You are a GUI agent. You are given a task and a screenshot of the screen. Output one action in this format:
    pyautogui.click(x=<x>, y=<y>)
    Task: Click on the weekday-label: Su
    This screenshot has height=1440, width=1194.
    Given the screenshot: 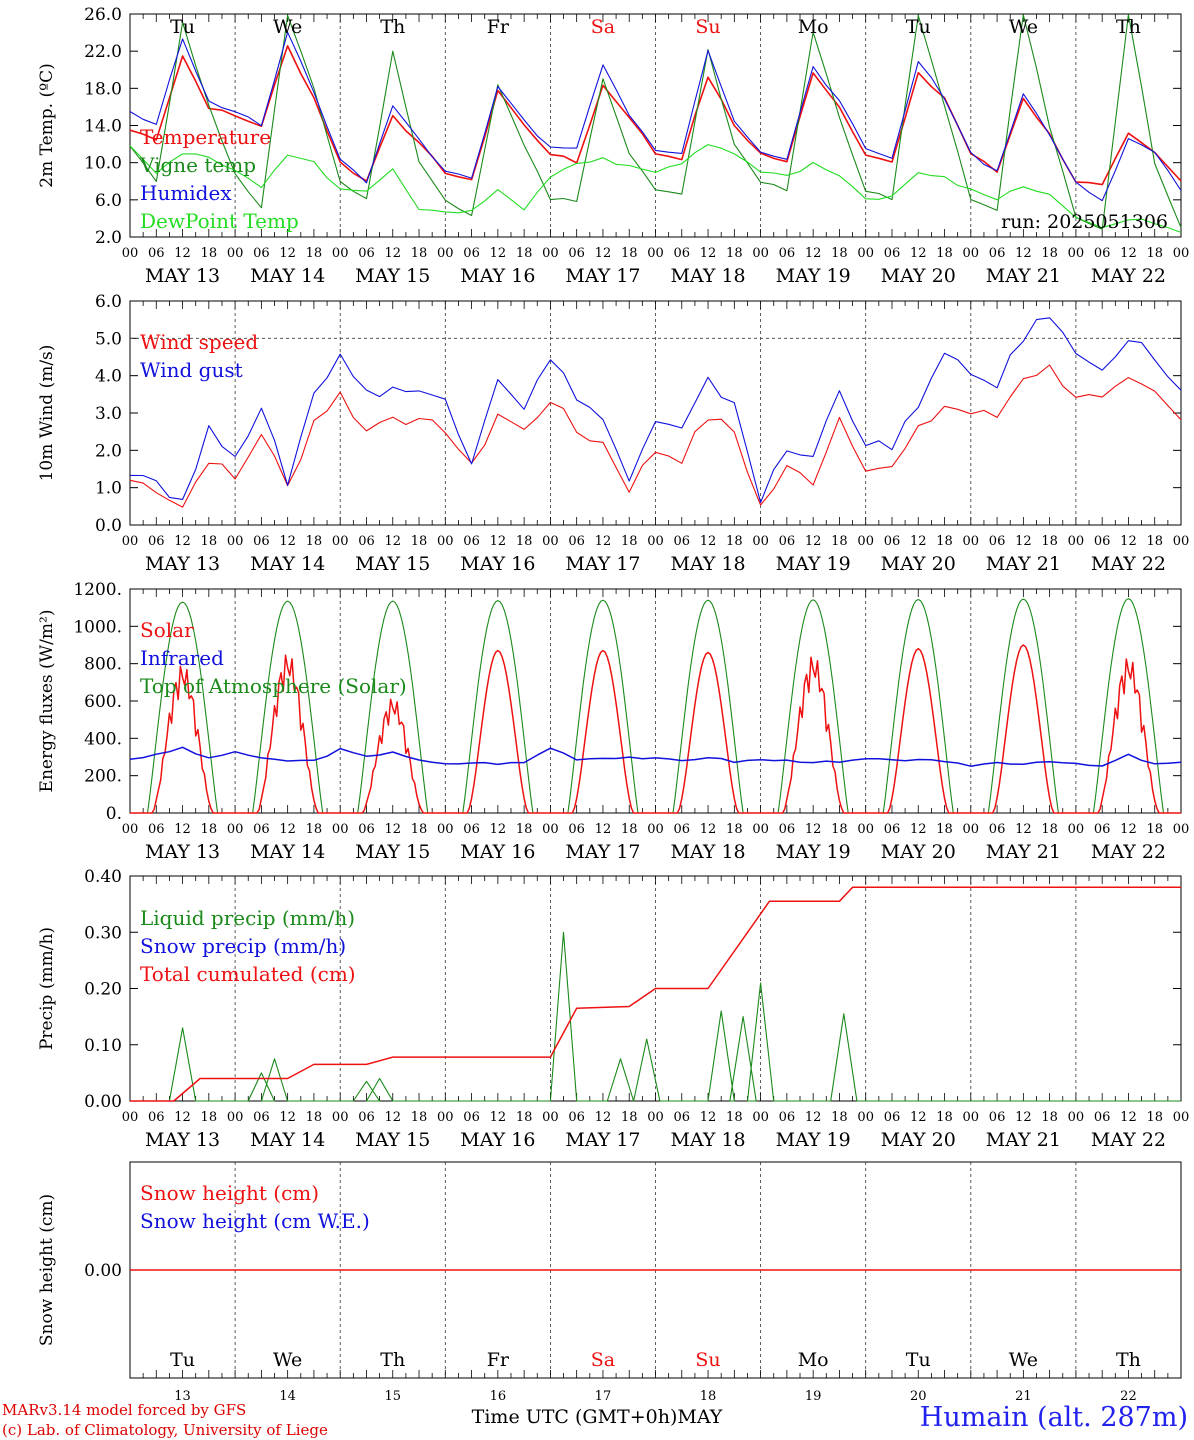 What is the action you would take?
    pyautogui.click(x=707, y=27)
    